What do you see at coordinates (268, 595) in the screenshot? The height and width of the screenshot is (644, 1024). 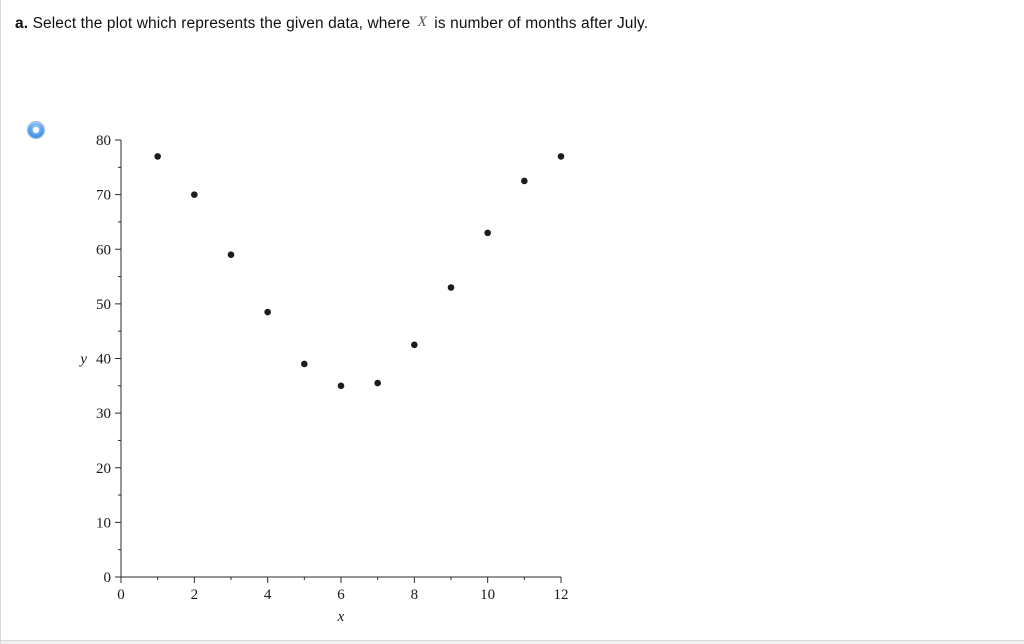 I see `svg-text: 4` at bounding box center [268, 595].